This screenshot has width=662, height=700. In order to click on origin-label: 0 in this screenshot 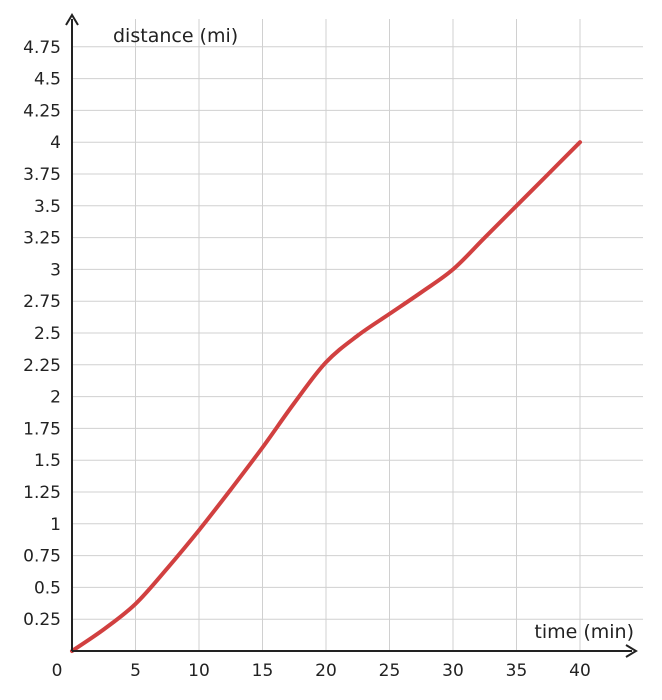, I will do `click(57, 671)`.